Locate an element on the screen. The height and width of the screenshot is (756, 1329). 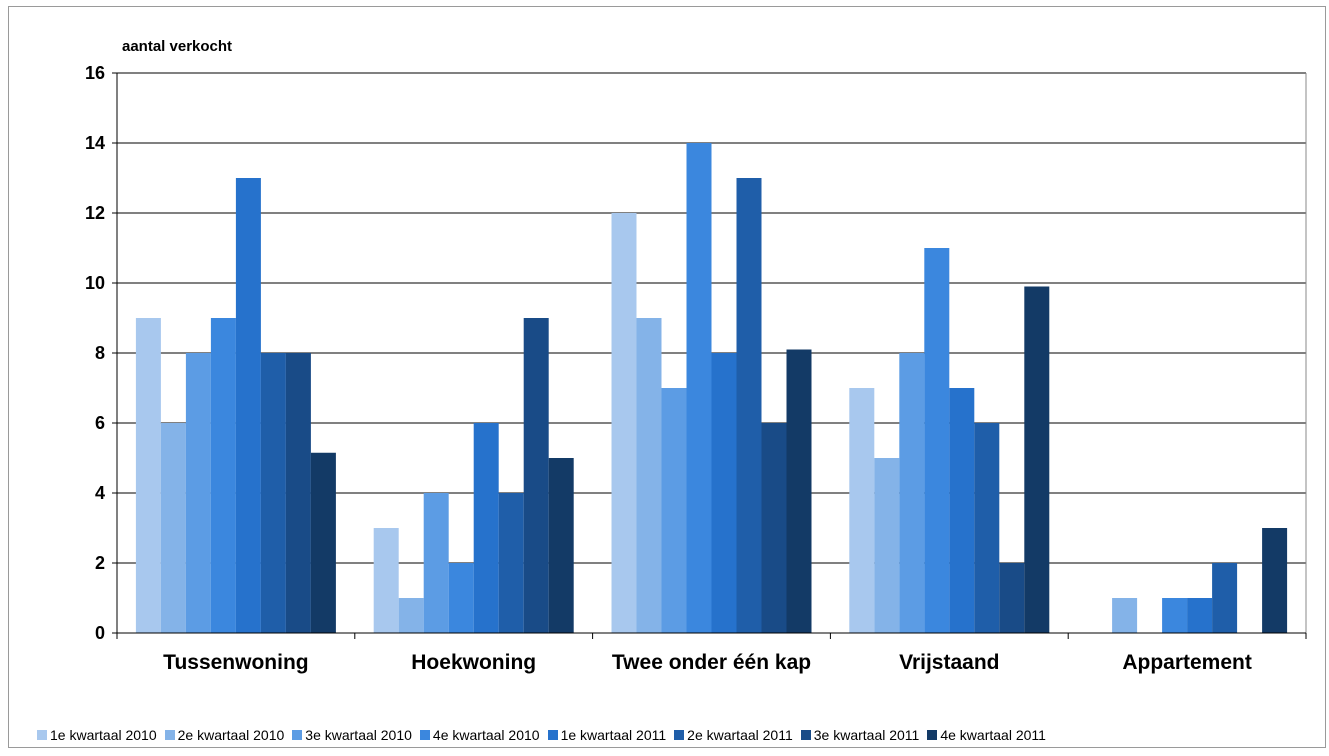
legend-label-1: 2e kwartaal 2010 is located at coordinates (231, 735).